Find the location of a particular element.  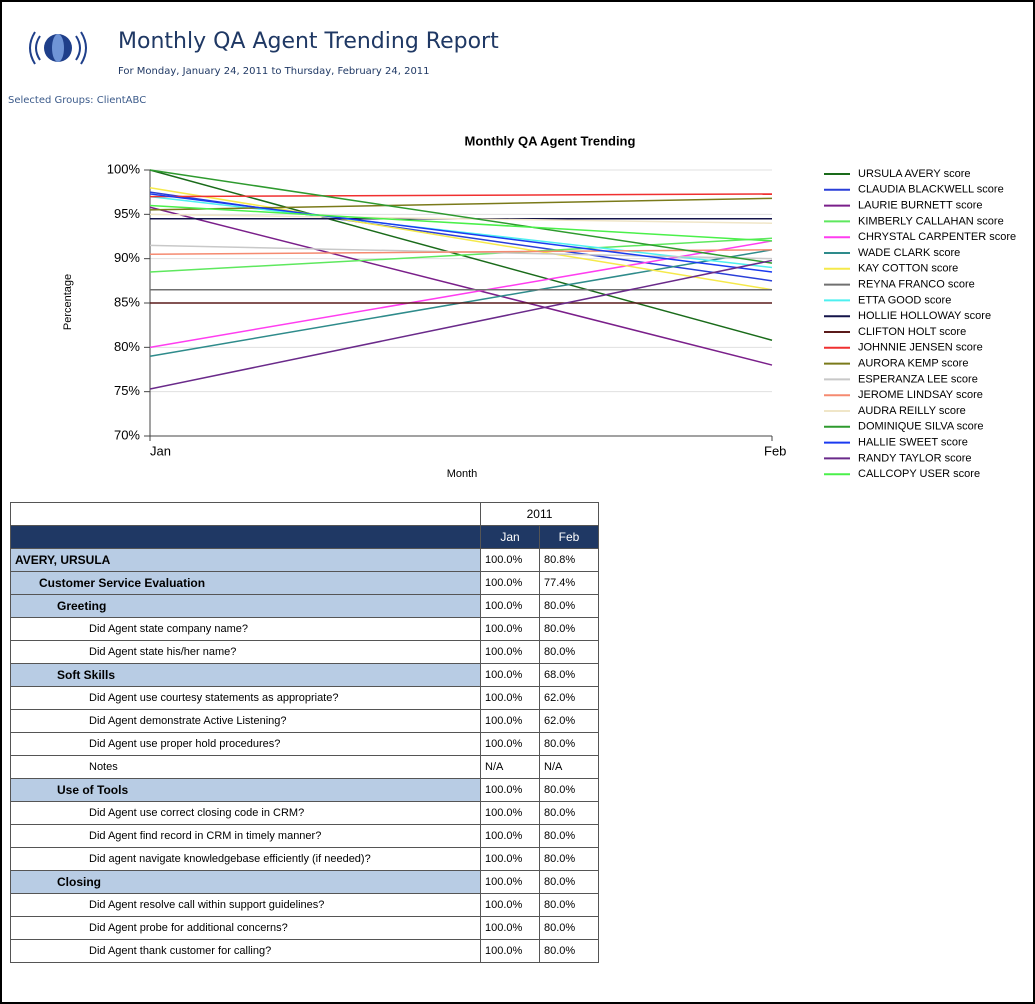

report-title: Monthly QA Agent Trending Report is located at coordinates (308, 41).